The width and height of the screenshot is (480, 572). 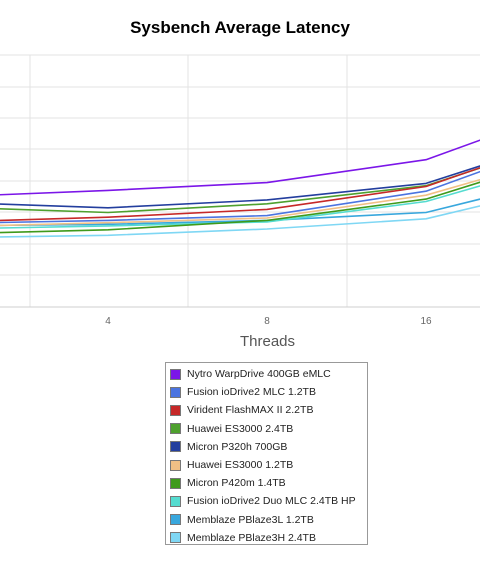 I want to click on legend-item: Huawei ES3000 2.4TB, so click(x=266, y=429).